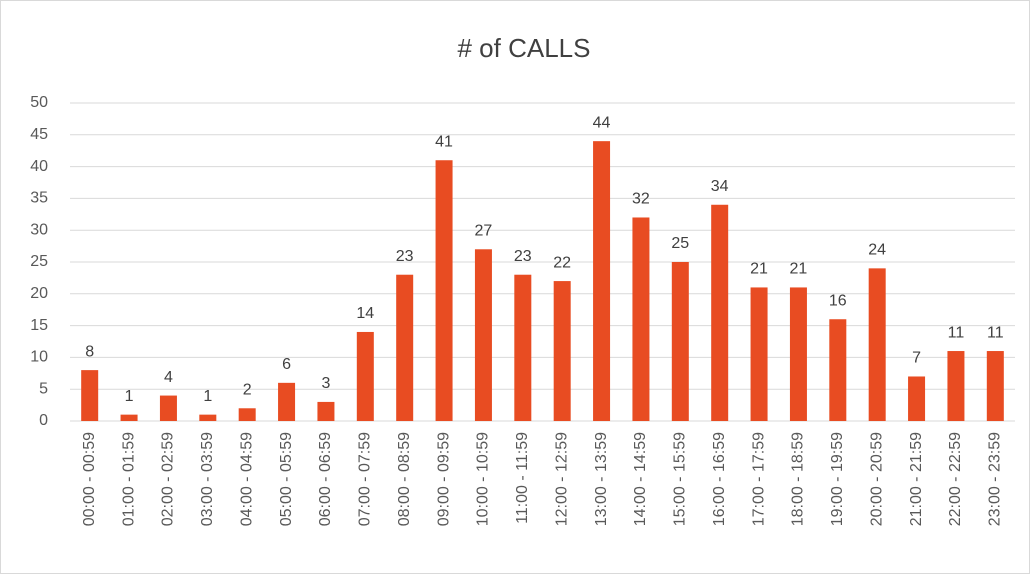  Describe the element at coordinates (720, 186) in the screenshot. I see `data-label: 34` at that location.